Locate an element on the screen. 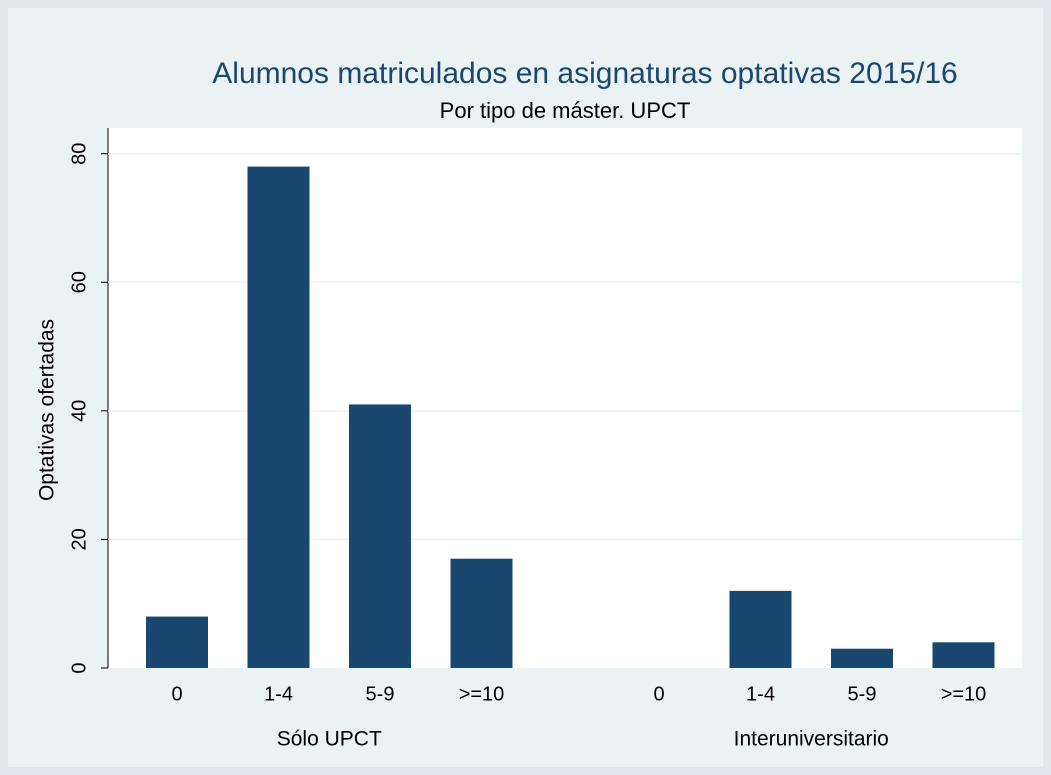 This screenshot has width=1051, height=775. y-tick-label: 40 is located at coordinates (79, 411).